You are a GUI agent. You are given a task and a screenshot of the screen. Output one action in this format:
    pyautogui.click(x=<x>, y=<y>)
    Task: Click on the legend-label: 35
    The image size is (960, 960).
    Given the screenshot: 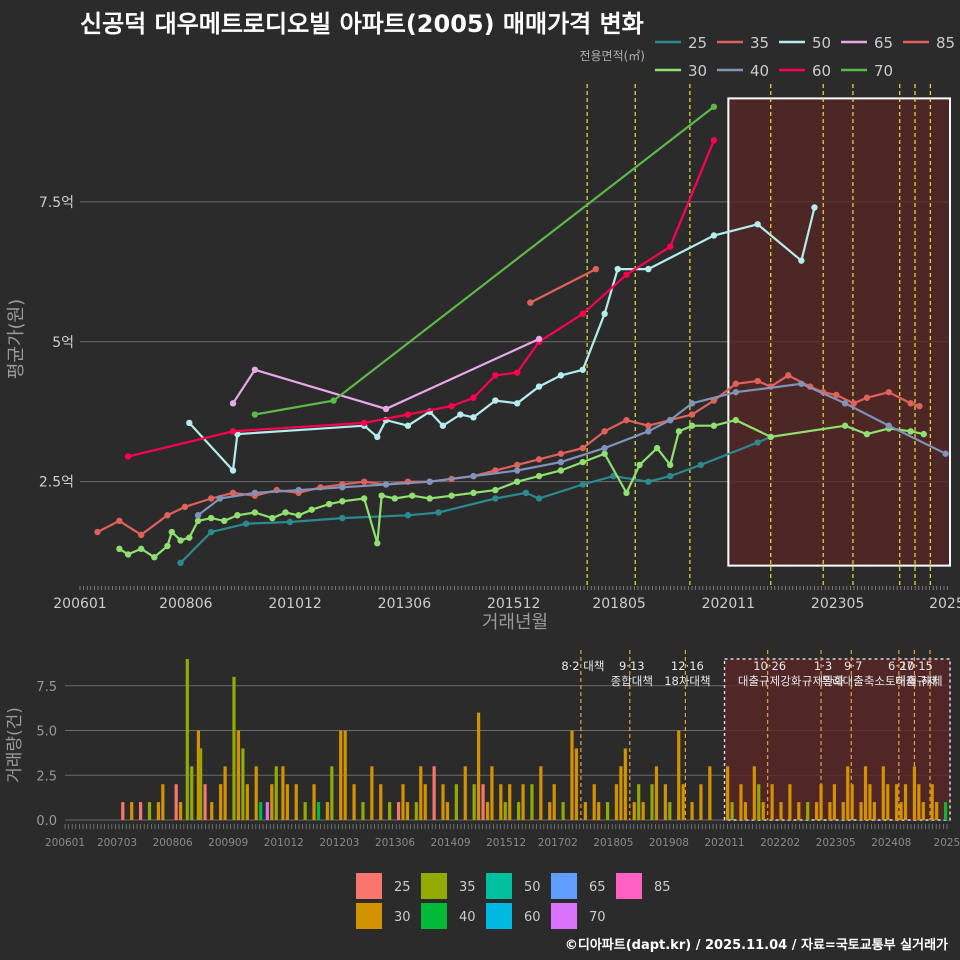 What is the action you would take?
    pyautogui.click(x=759, y=43)
    